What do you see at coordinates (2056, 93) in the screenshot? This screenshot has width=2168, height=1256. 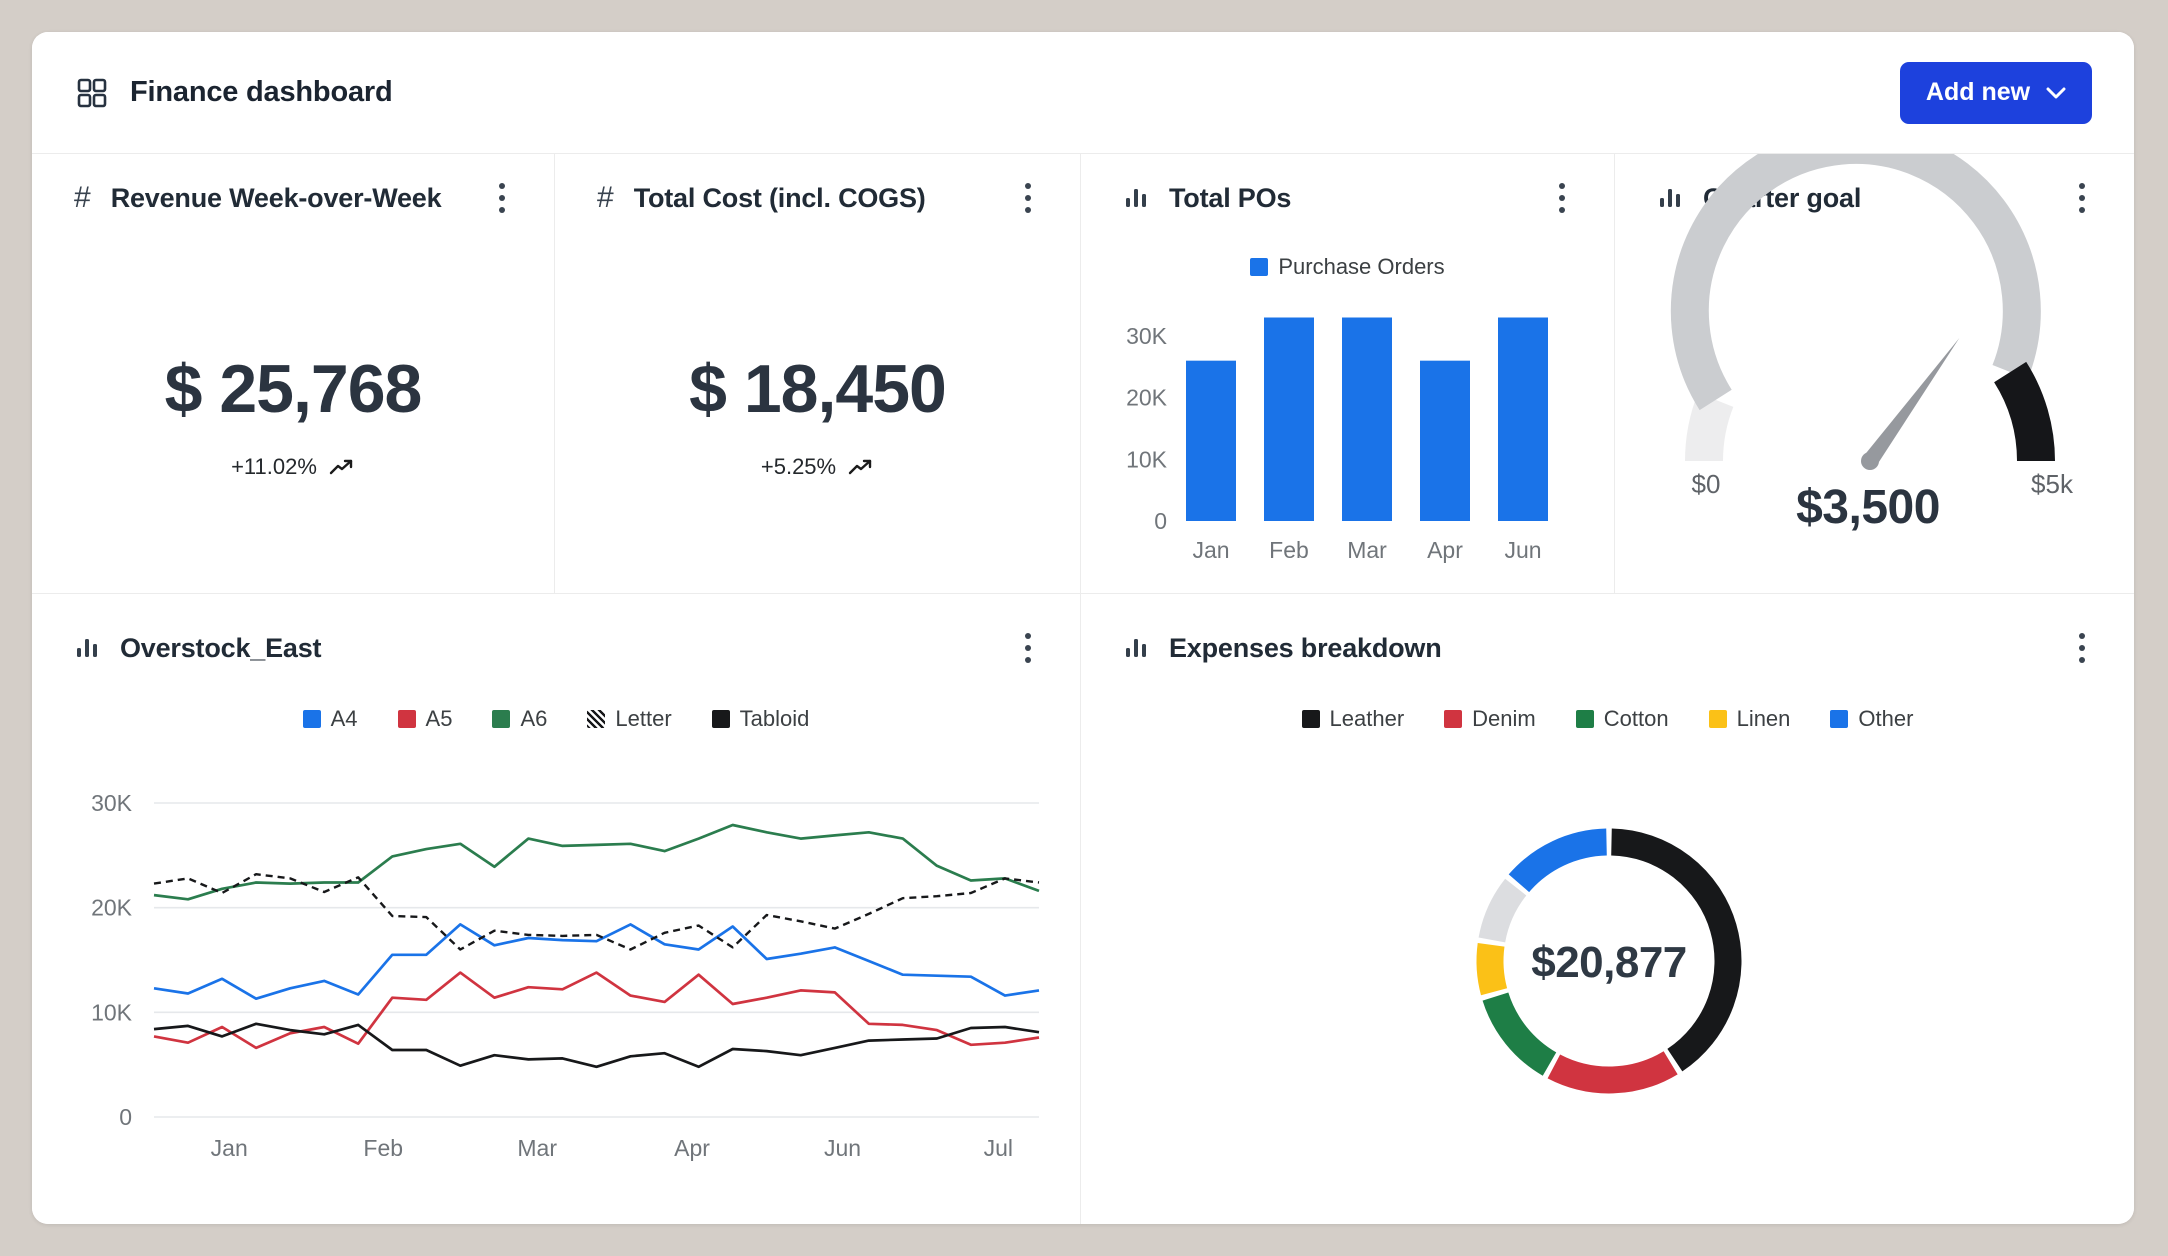 I see `chevron-down-icon` at bounding box center [2056, 93].